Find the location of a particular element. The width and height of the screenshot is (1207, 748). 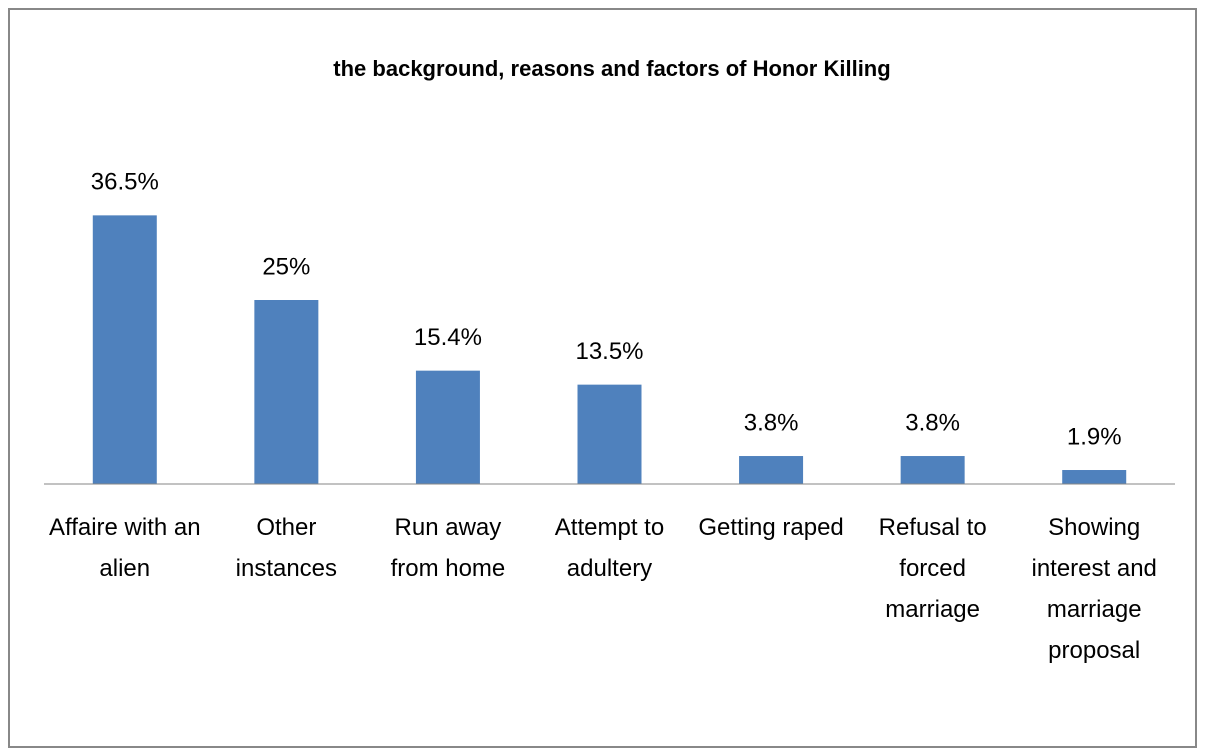

x-tick-label: Attempt to adultery is located at coordinates (609, 548).